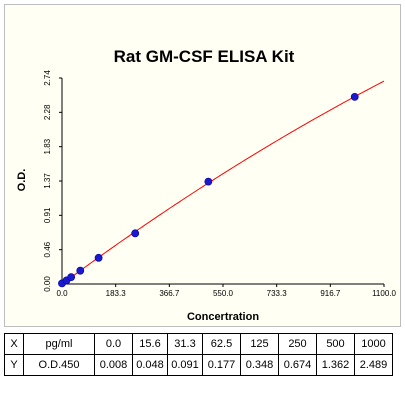 The width and height of the screenshot is (405, 405). I want to click on x-tick-label: 733.3, so click(277, 293).